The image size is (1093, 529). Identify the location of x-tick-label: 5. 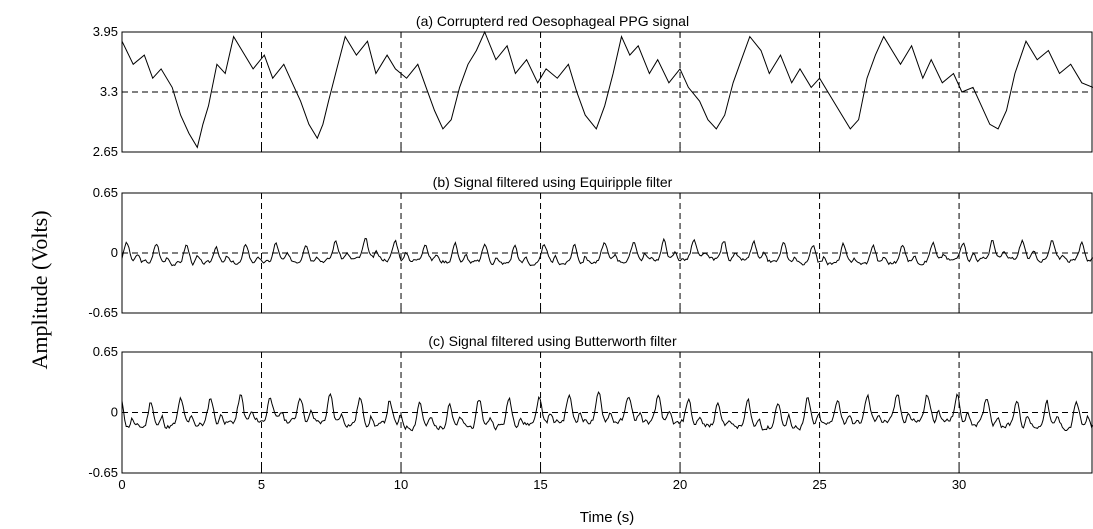
(261, 484).